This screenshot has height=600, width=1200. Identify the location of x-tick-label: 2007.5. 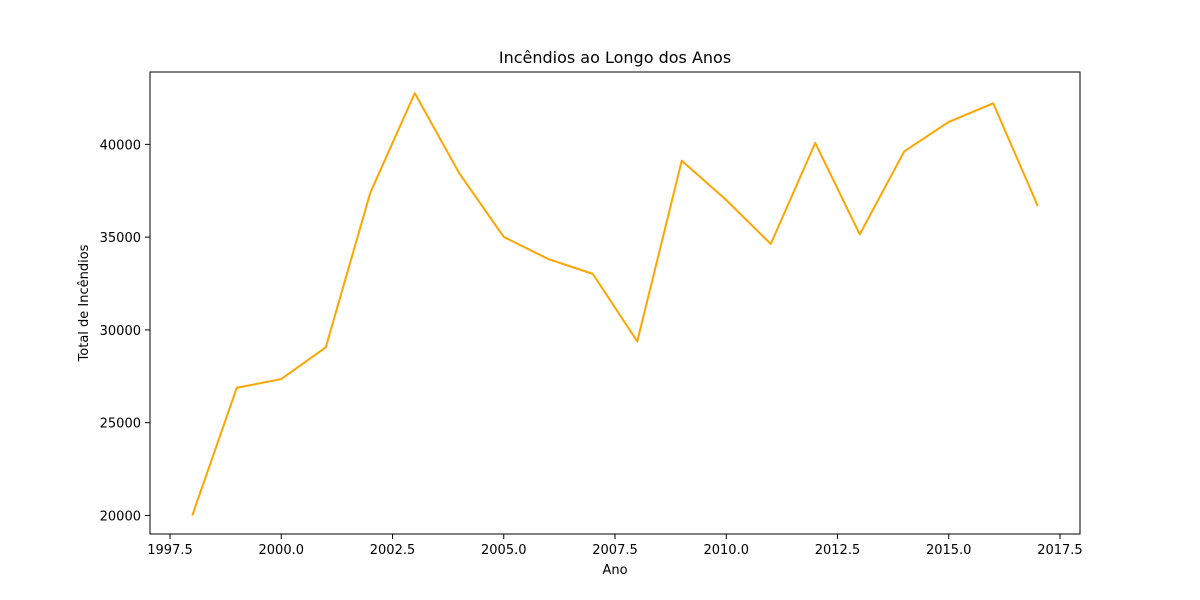
(615, 550).